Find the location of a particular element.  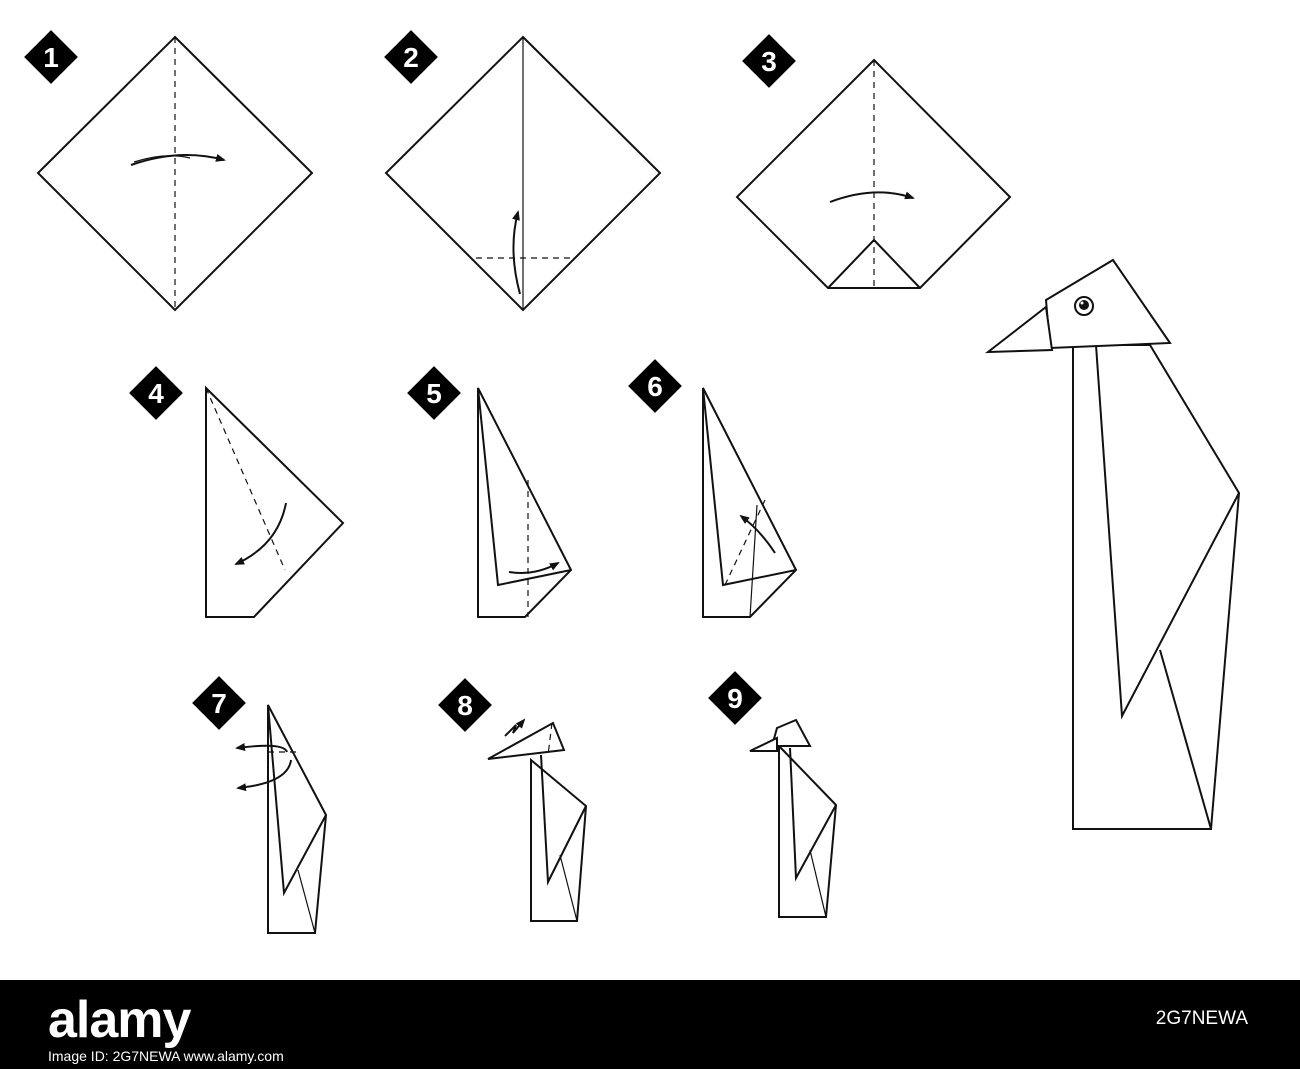

step-6: 6 is located at coordinates (713, 488).